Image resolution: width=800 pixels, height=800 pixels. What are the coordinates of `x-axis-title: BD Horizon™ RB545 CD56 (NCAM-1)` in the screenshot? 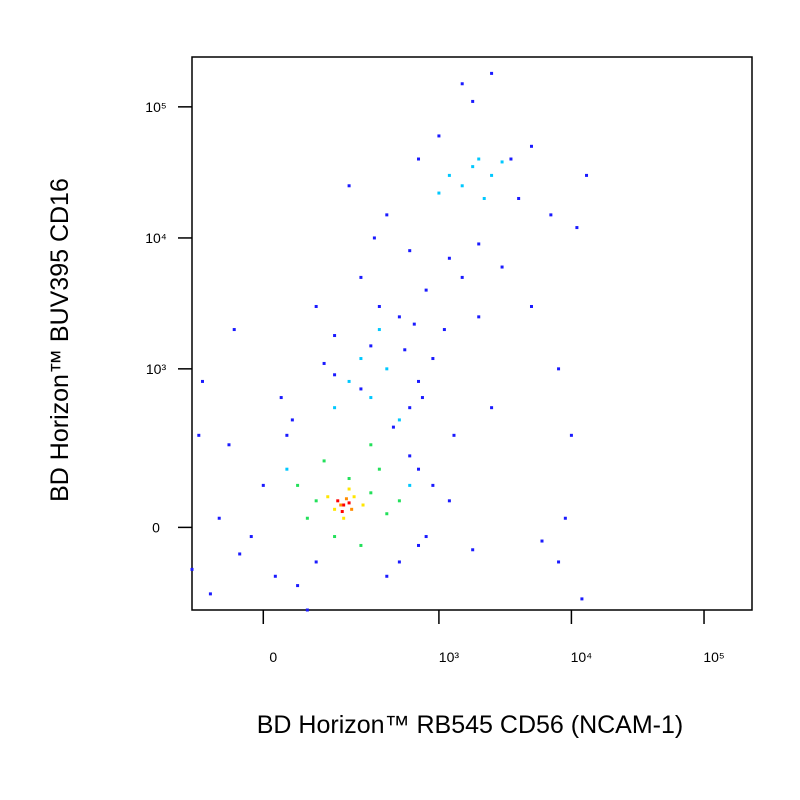 It's located at (470, 725).